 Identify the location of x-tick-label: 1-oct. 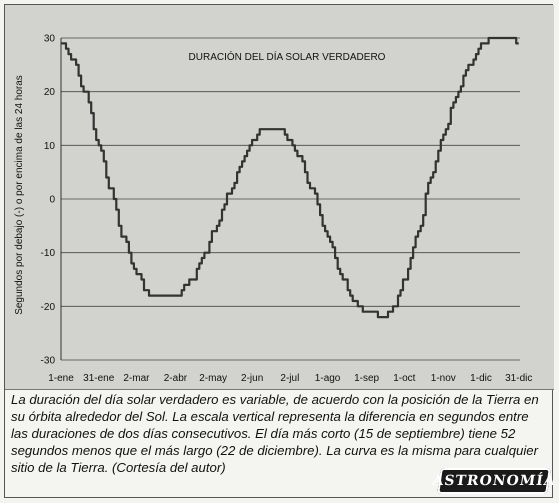
(404, 378).